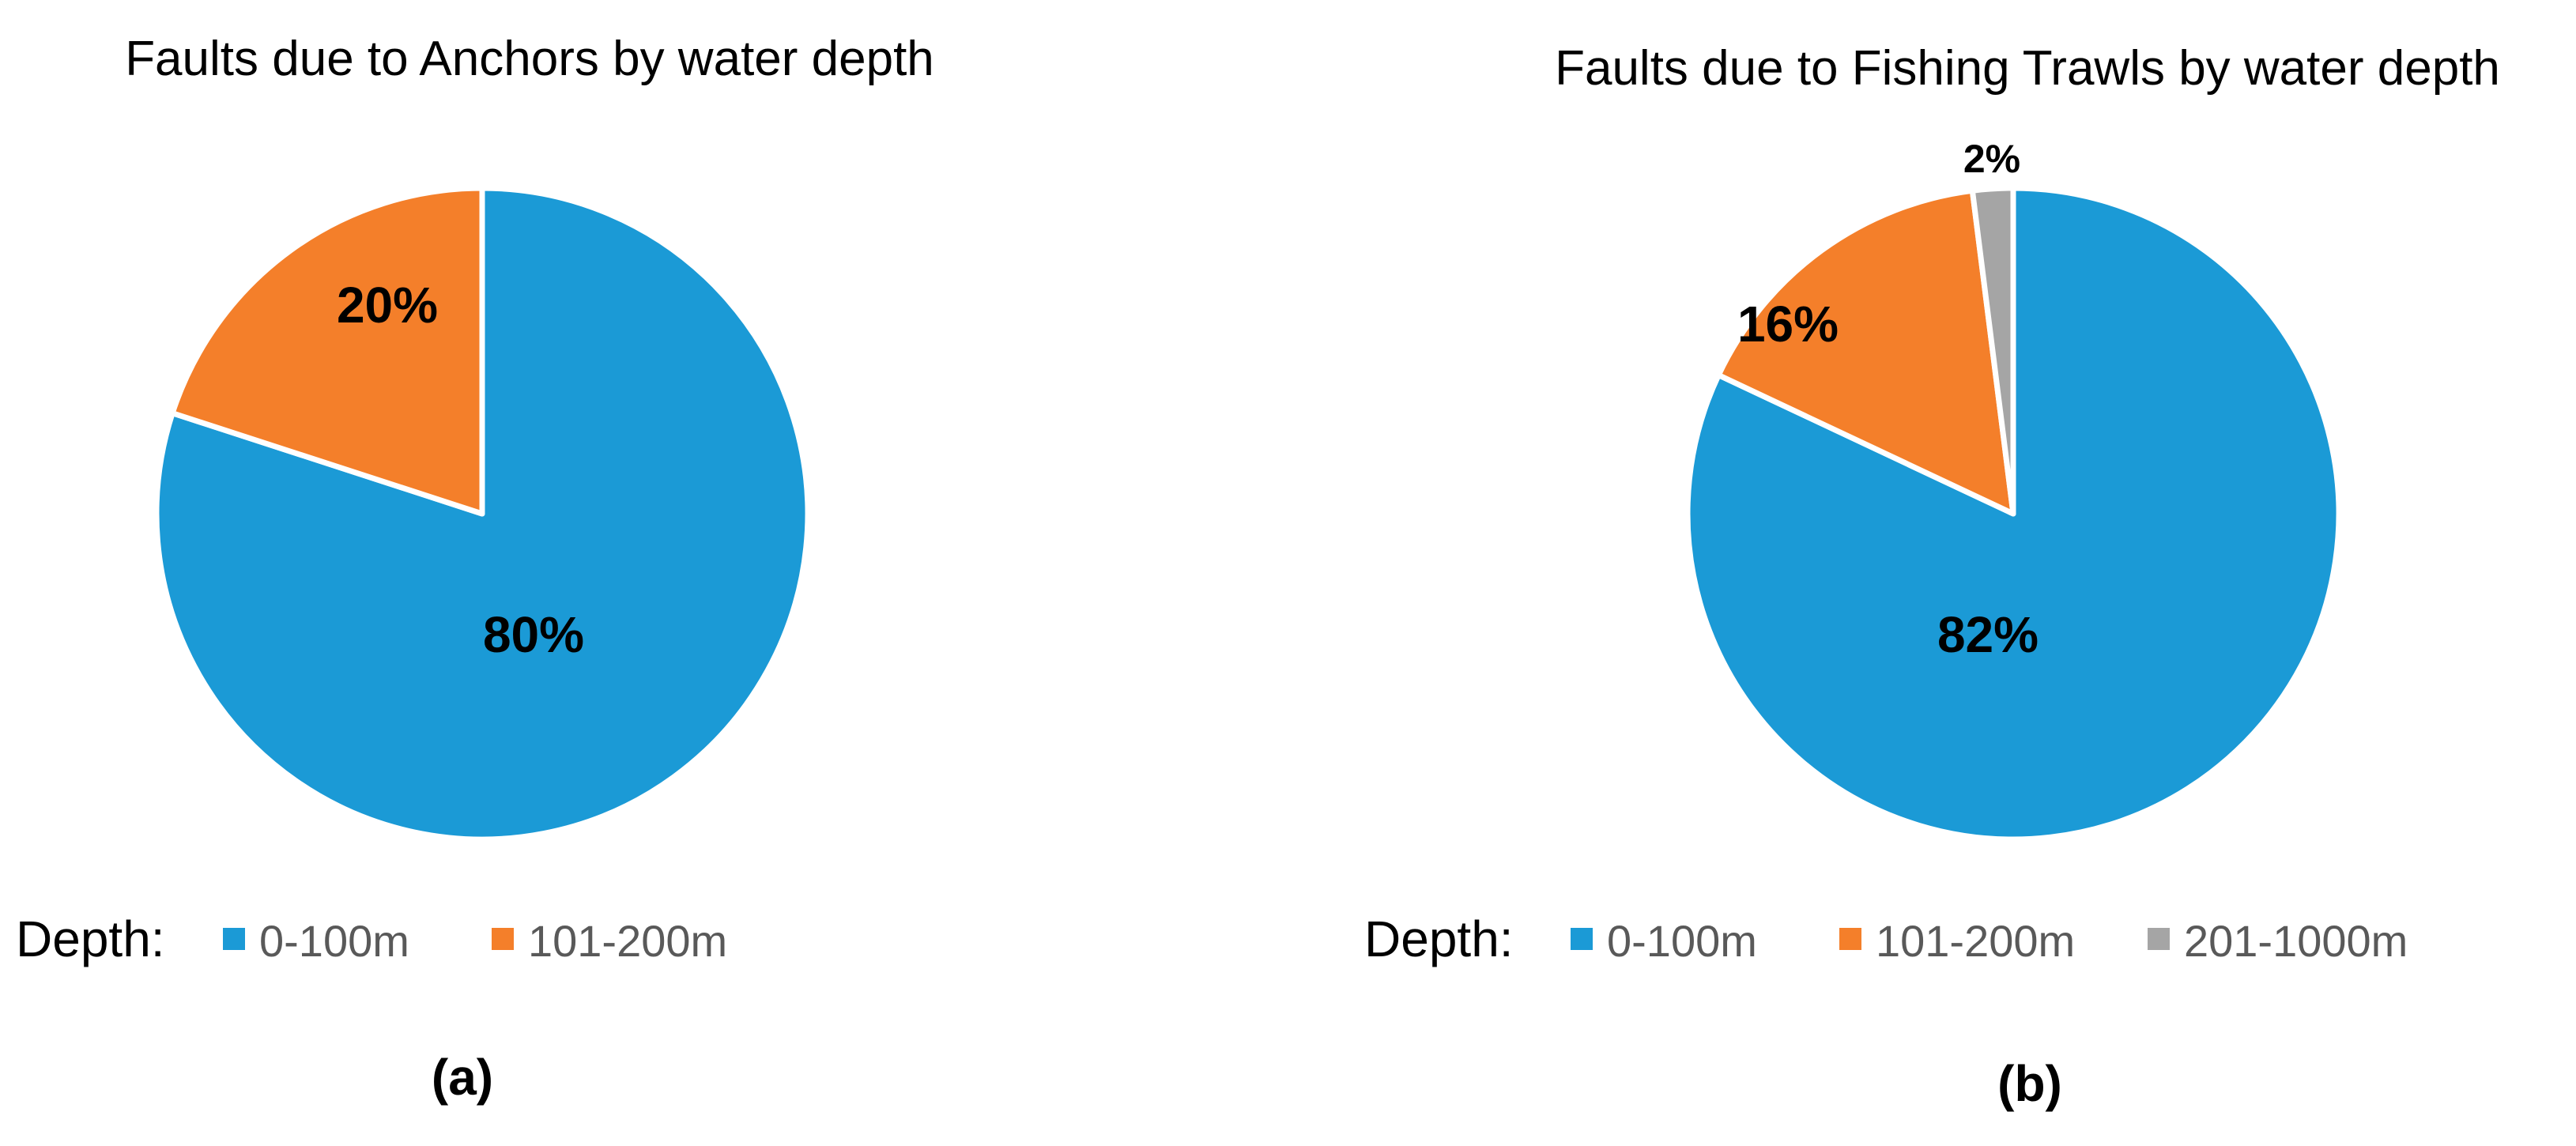  I want to click on pie-slice-201-1000m, so click(1992, 351).